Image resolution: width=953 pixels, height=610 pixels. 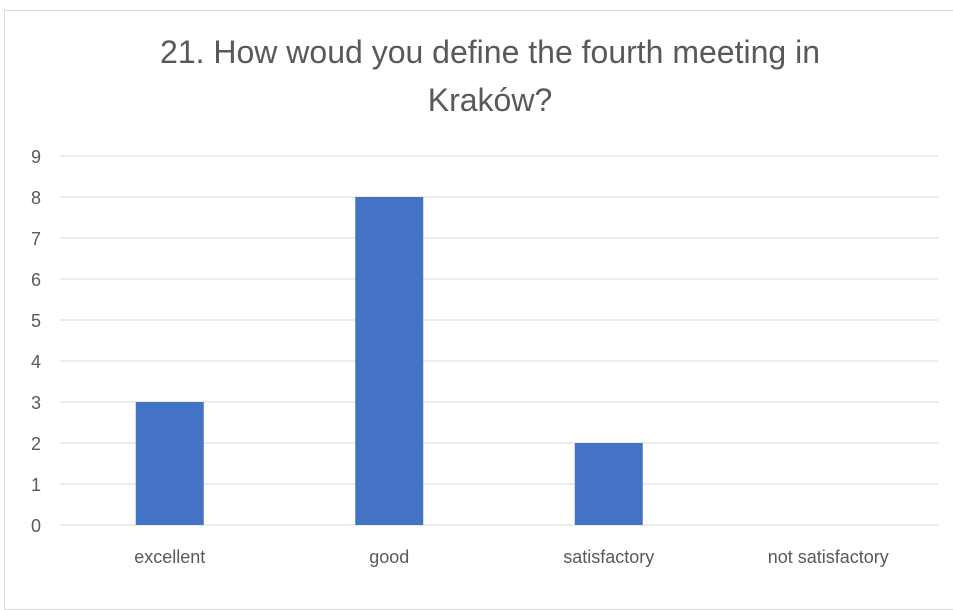 What do you see at coordinates (36, 526) in the screenshot?
I see `y-tick-label-0: 0` at bounding box center [36, 526].